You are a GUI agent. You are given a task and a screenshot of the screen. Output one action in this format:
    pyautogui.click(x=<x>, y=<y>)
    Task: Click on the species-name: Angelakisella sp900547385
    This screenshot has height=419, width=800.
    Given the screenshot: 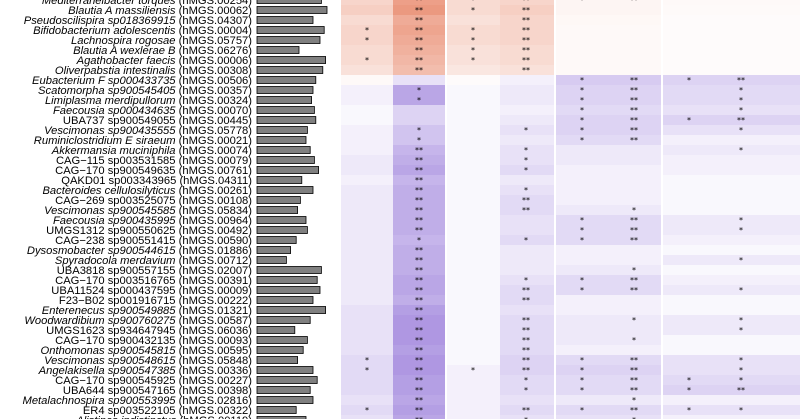 What is the action you would take?
    pyautogui.click(x=107, y=371)
    